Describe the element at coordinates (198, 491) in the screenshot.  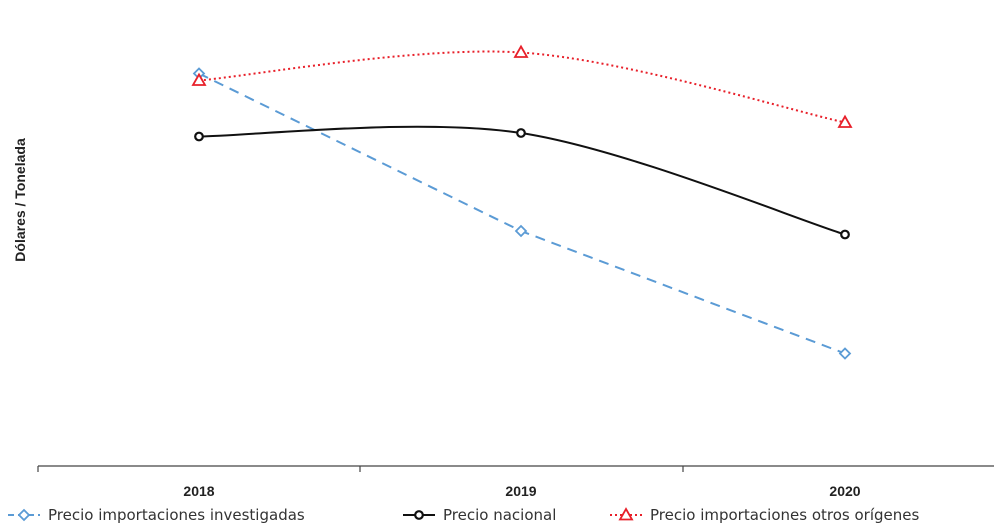
I see `x-tick-label: 2018` at that location.